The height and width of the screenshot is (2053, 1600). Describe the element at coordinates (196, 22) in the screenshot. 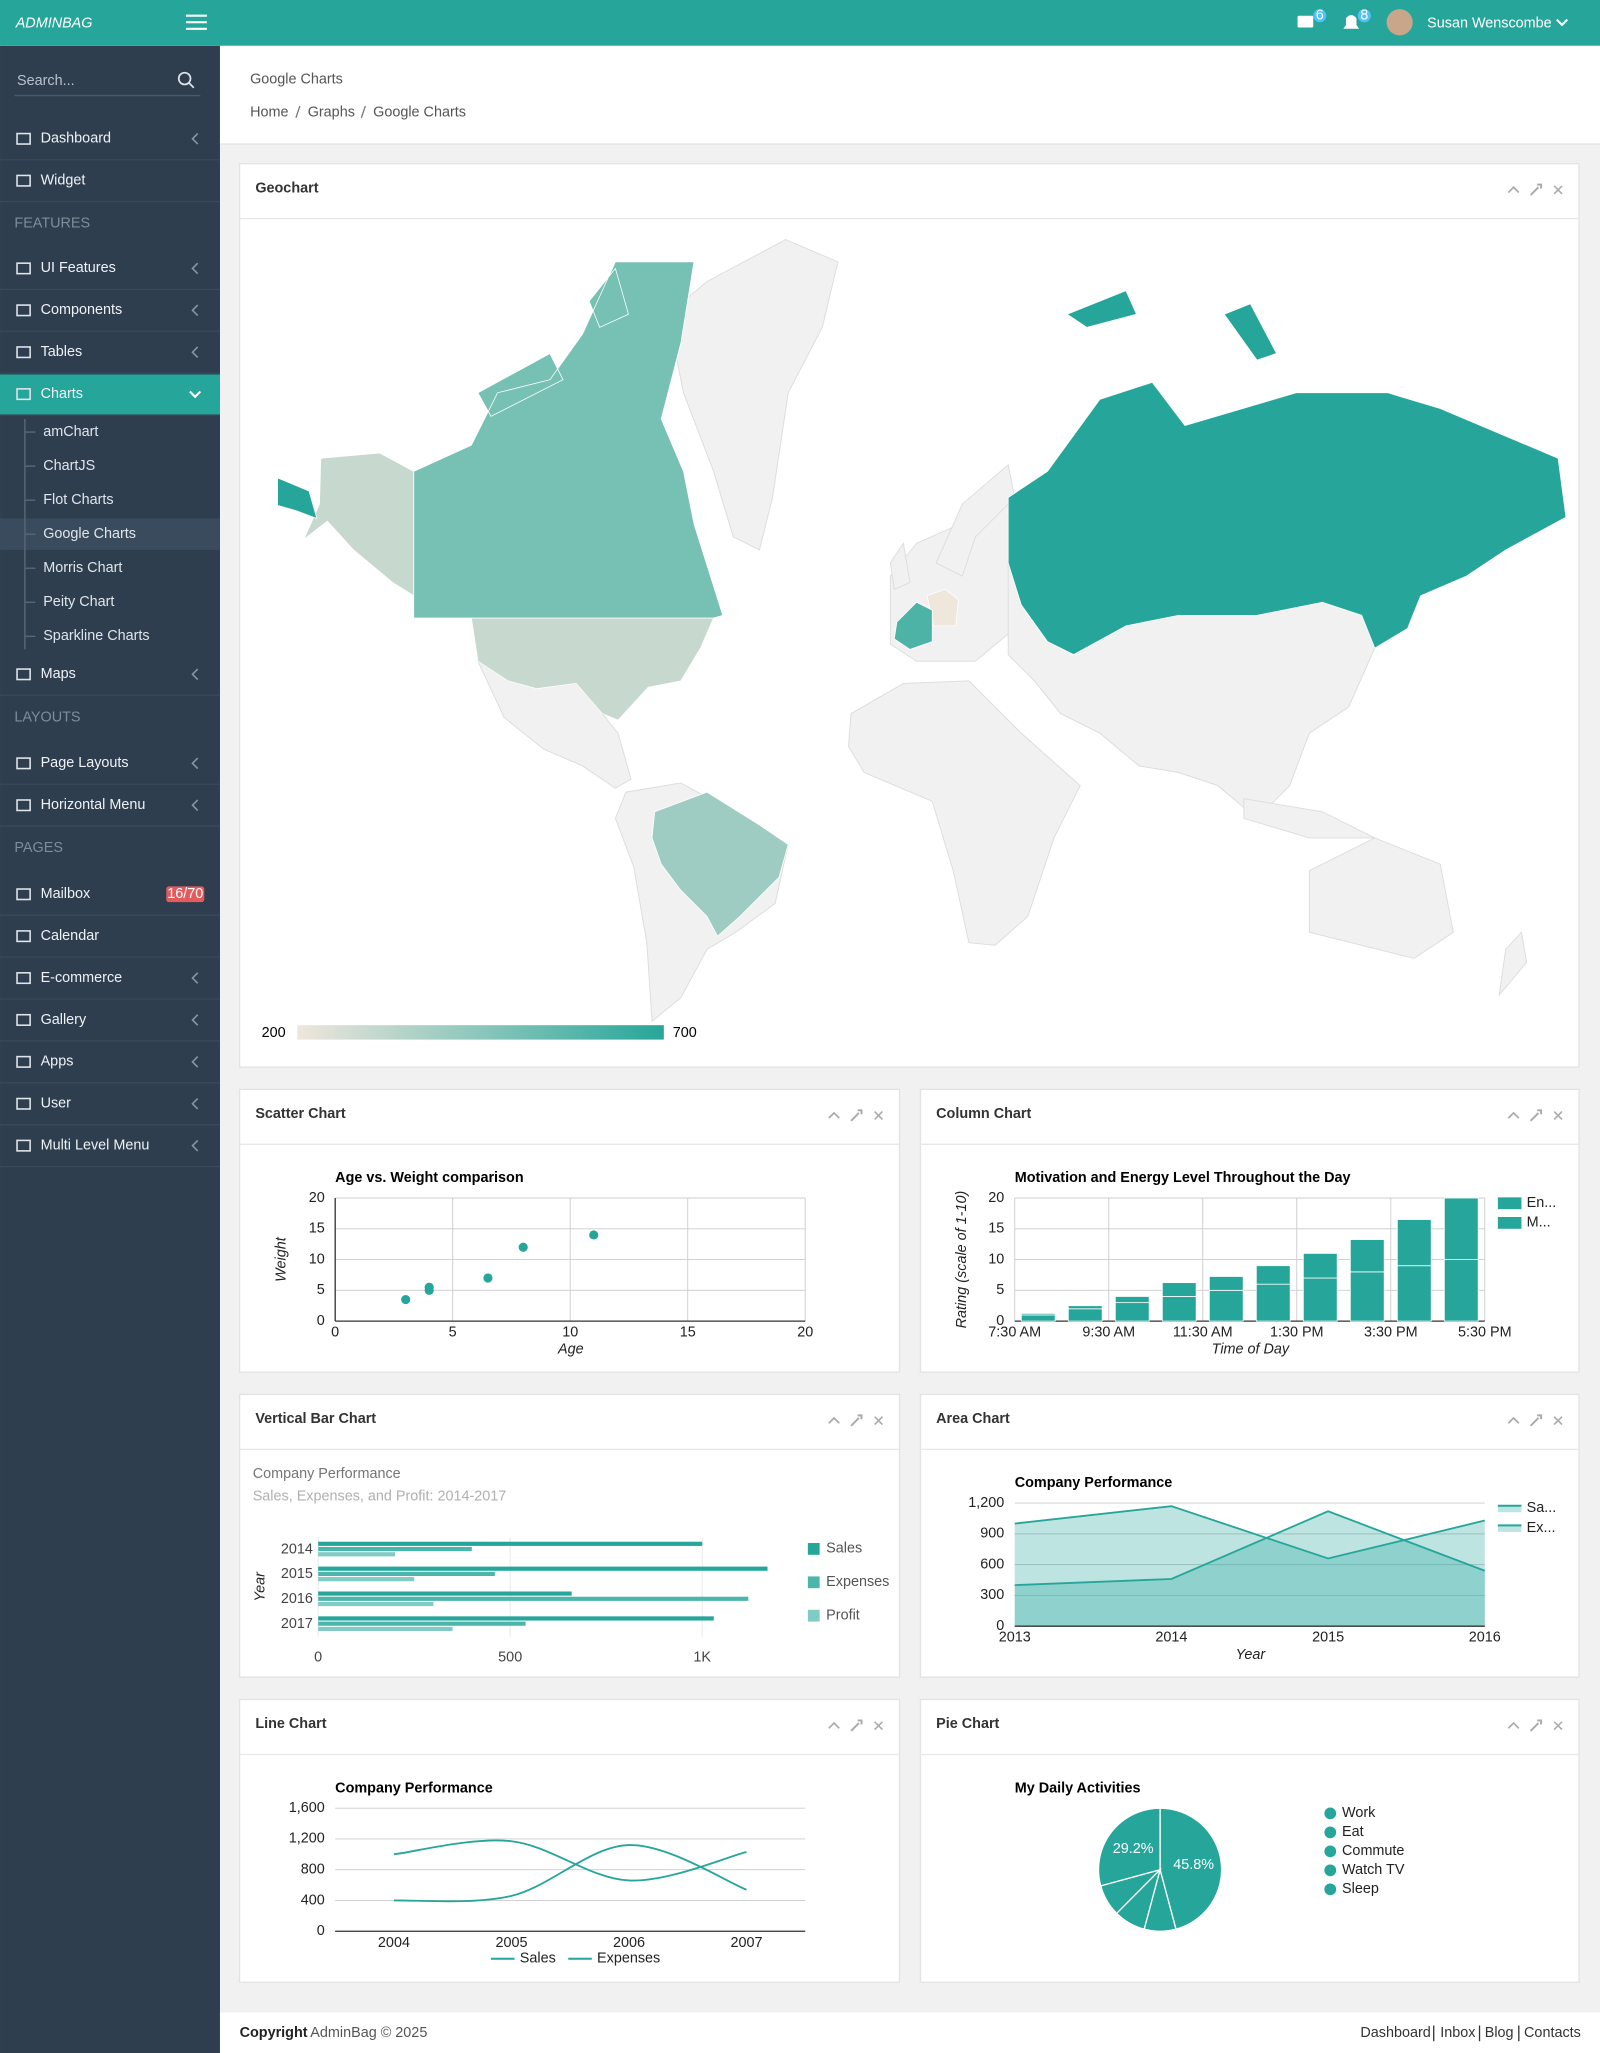

I see `menu-toggle` at that location.